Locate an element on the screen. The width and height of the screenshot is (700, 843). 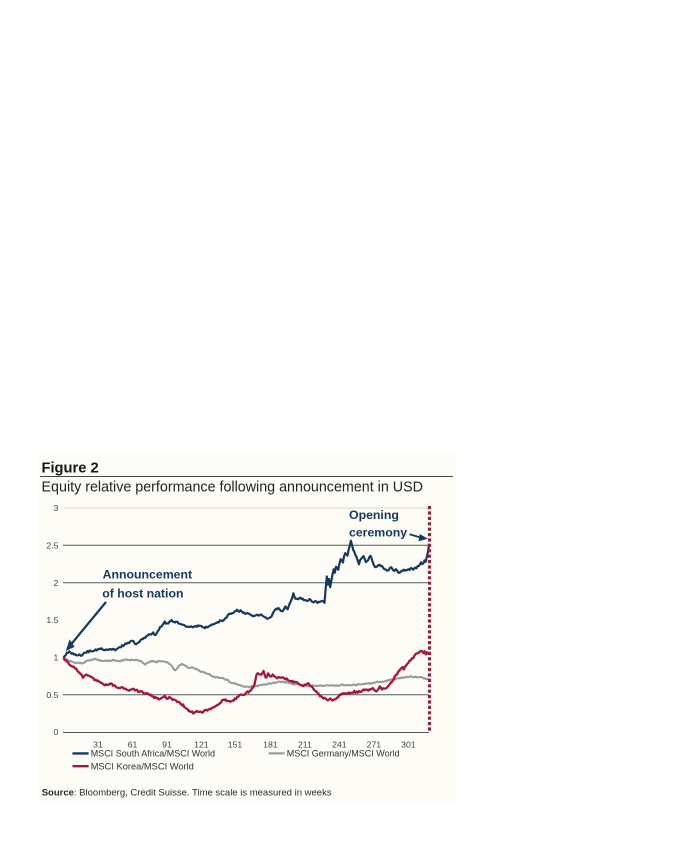
svg-text: Announcement is located at coordinates (148, 575).